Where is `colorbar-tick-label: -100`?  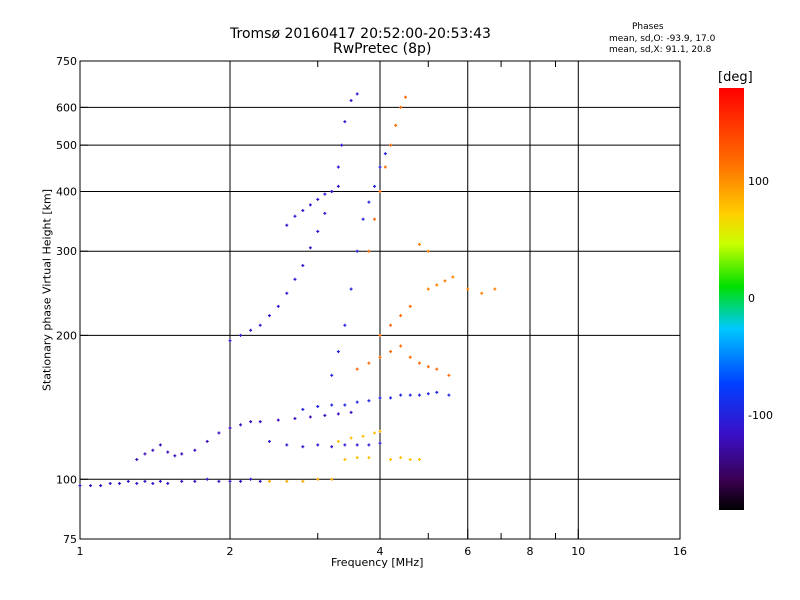
colorbar-tick-label: -100 is located at coordinates (760, 416).